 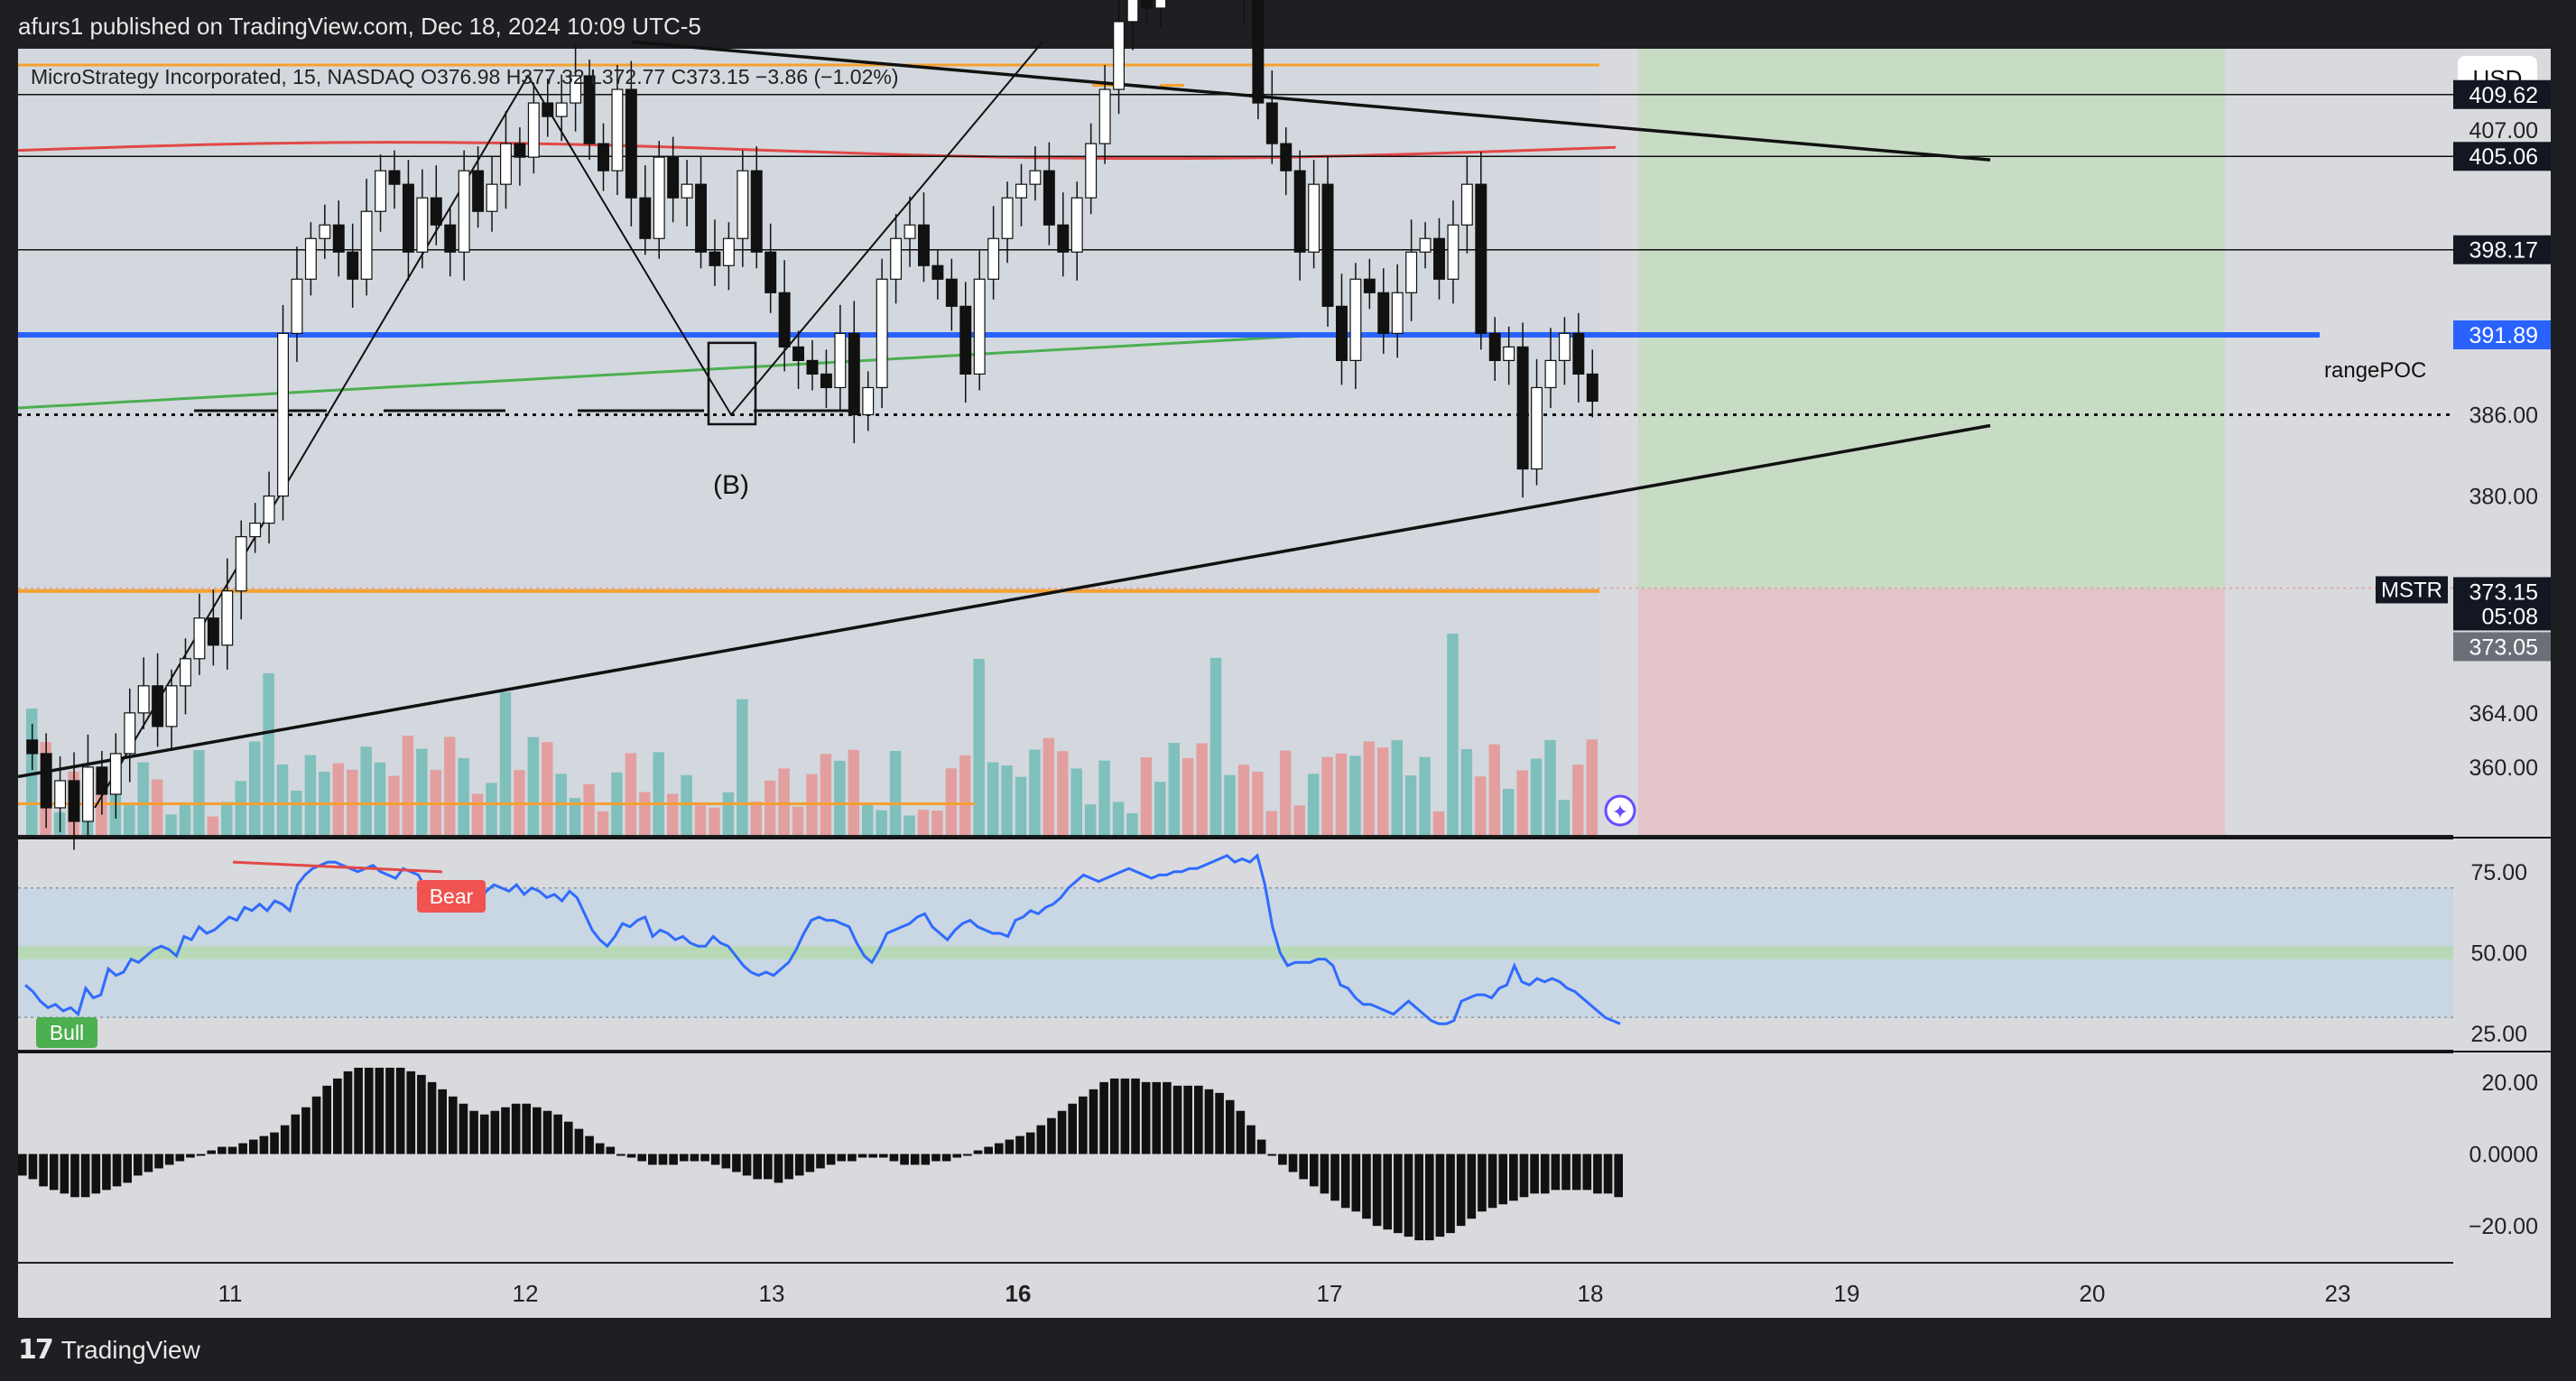 I want to click on macd-tick: 20.00, so click(x=2509, y=1084).